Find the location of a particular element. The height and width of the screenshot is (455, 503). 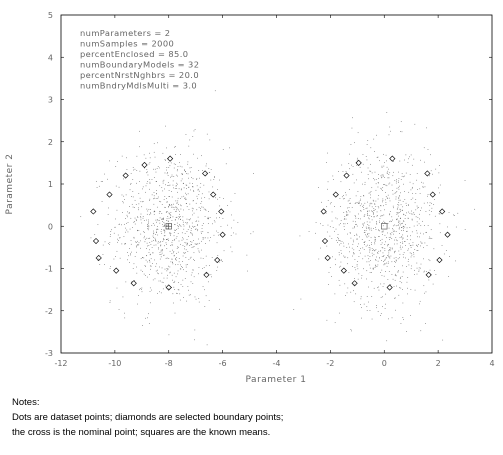

y-tick-label: 5 is located at coordinates (50, 15).